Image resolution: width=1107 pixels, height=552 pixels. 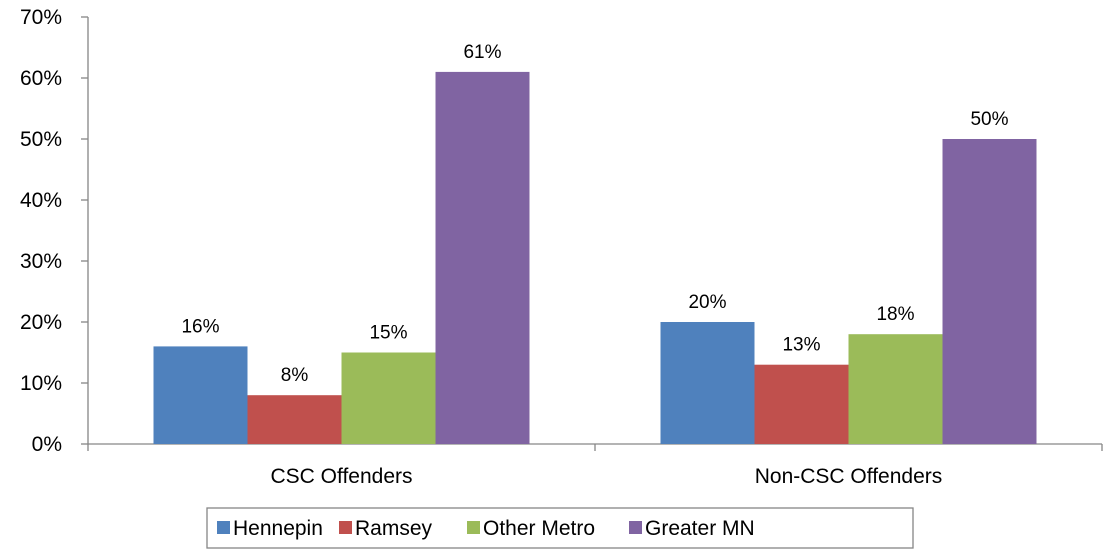 I want to click on x-category-label: CSC Offenders, so click(x=341, y=476).